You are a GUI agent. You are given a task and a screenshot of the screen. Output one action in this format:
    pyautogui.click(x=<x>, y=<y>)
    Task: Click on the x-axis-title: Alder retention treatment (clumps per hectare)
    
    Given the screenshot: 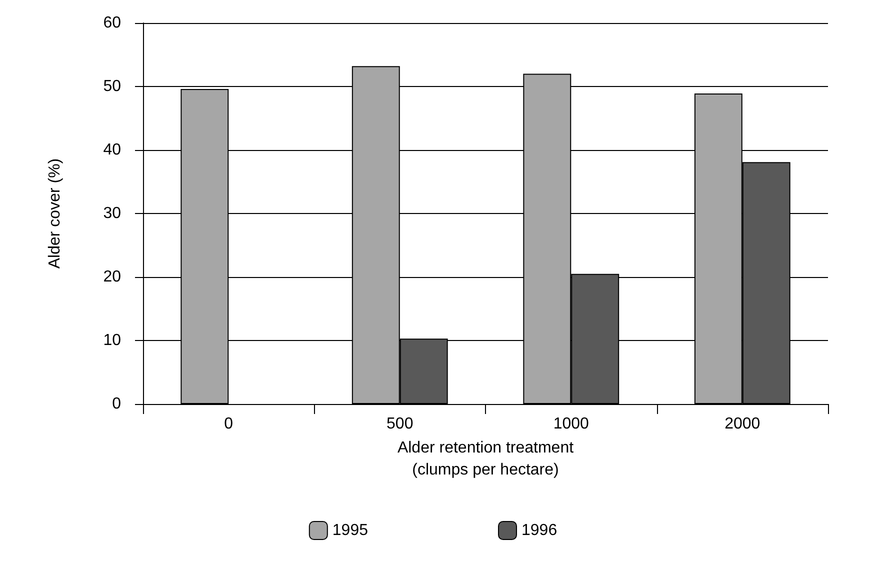 What is the action you would take?
    pyautogui.click(x=485, y=458)
    